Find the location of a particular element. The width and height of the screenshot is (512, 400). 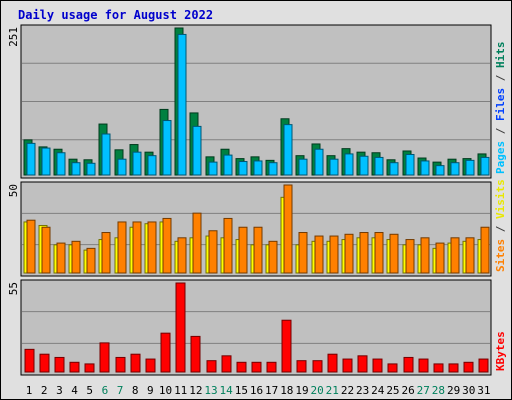

x-tick-label-day-16: 16 is located at coordinates (256, 390).